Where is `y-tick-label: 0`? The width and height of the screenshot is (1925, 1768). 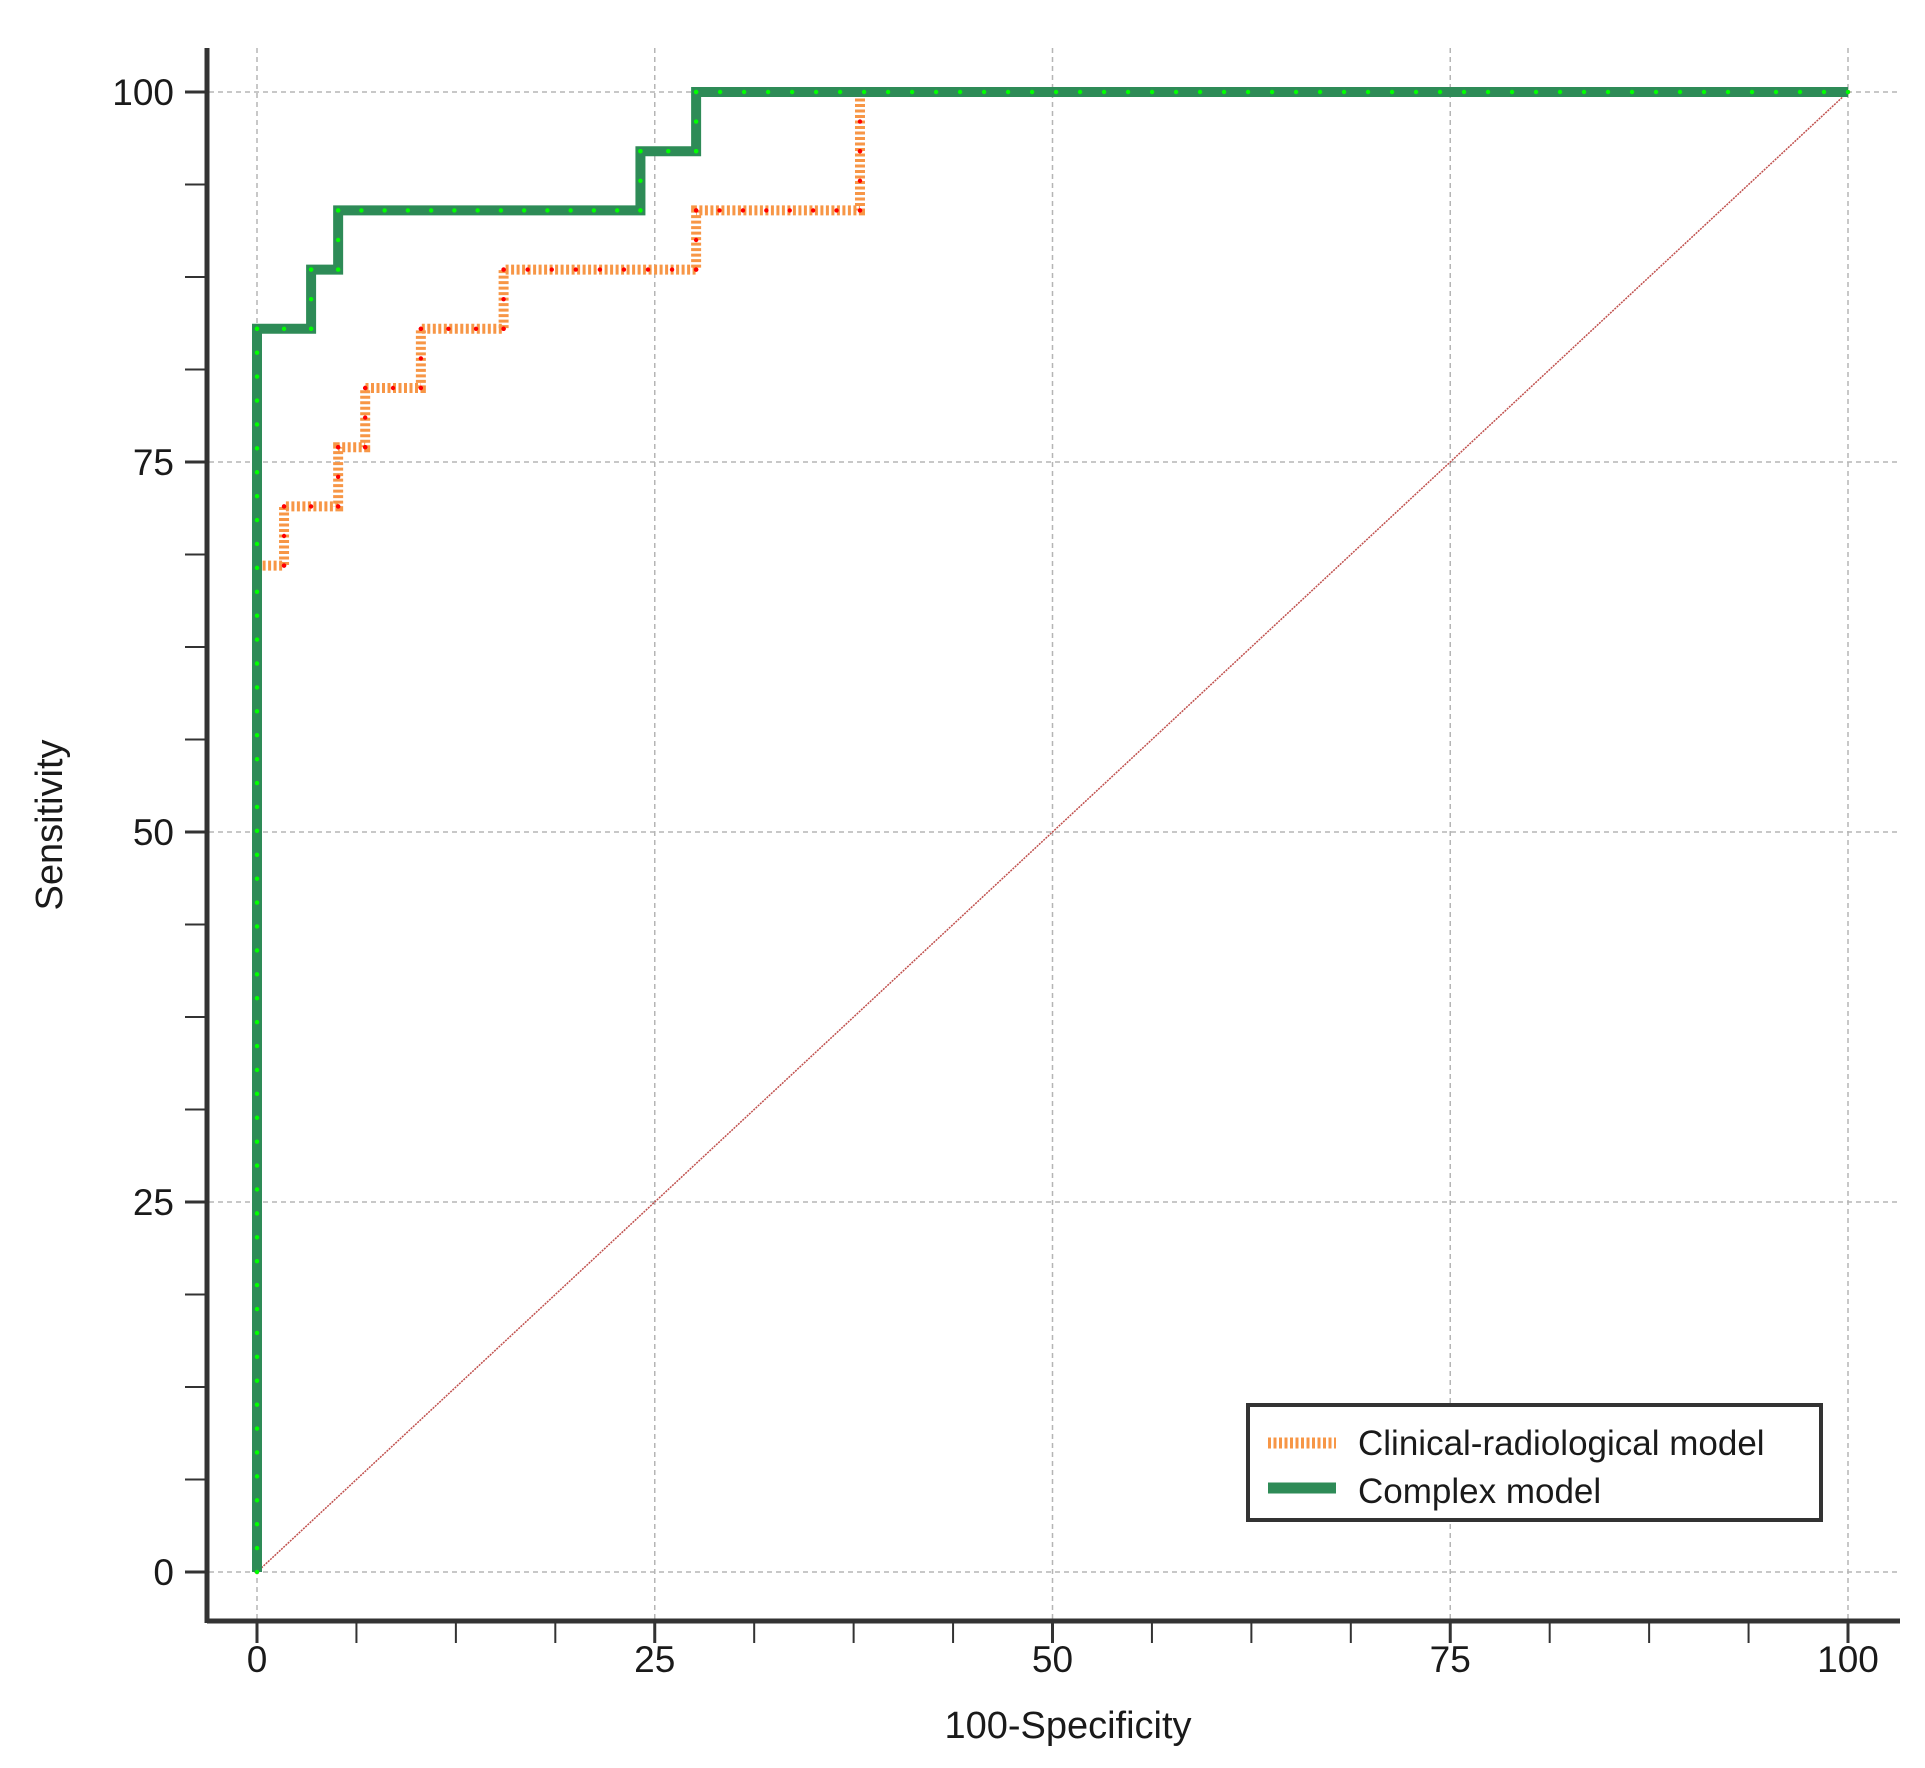 y-tick-label: 0 is located at coordinates (163, 1572).